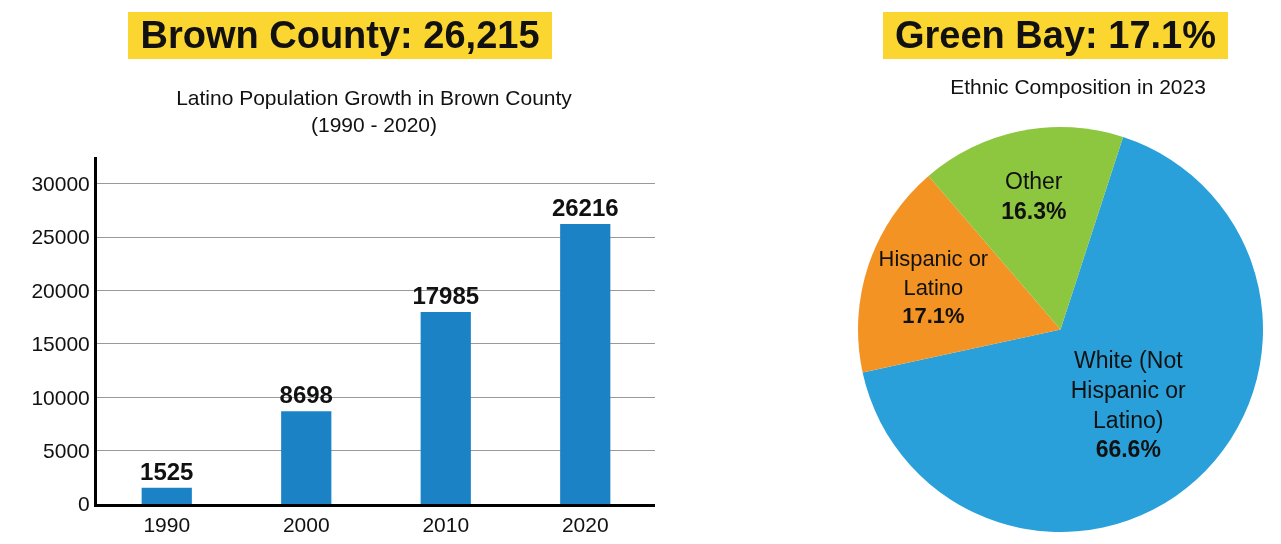 This screenshot has width=1281, height=544. I want to click on y-tick-label: 5000, so click(66, 450).